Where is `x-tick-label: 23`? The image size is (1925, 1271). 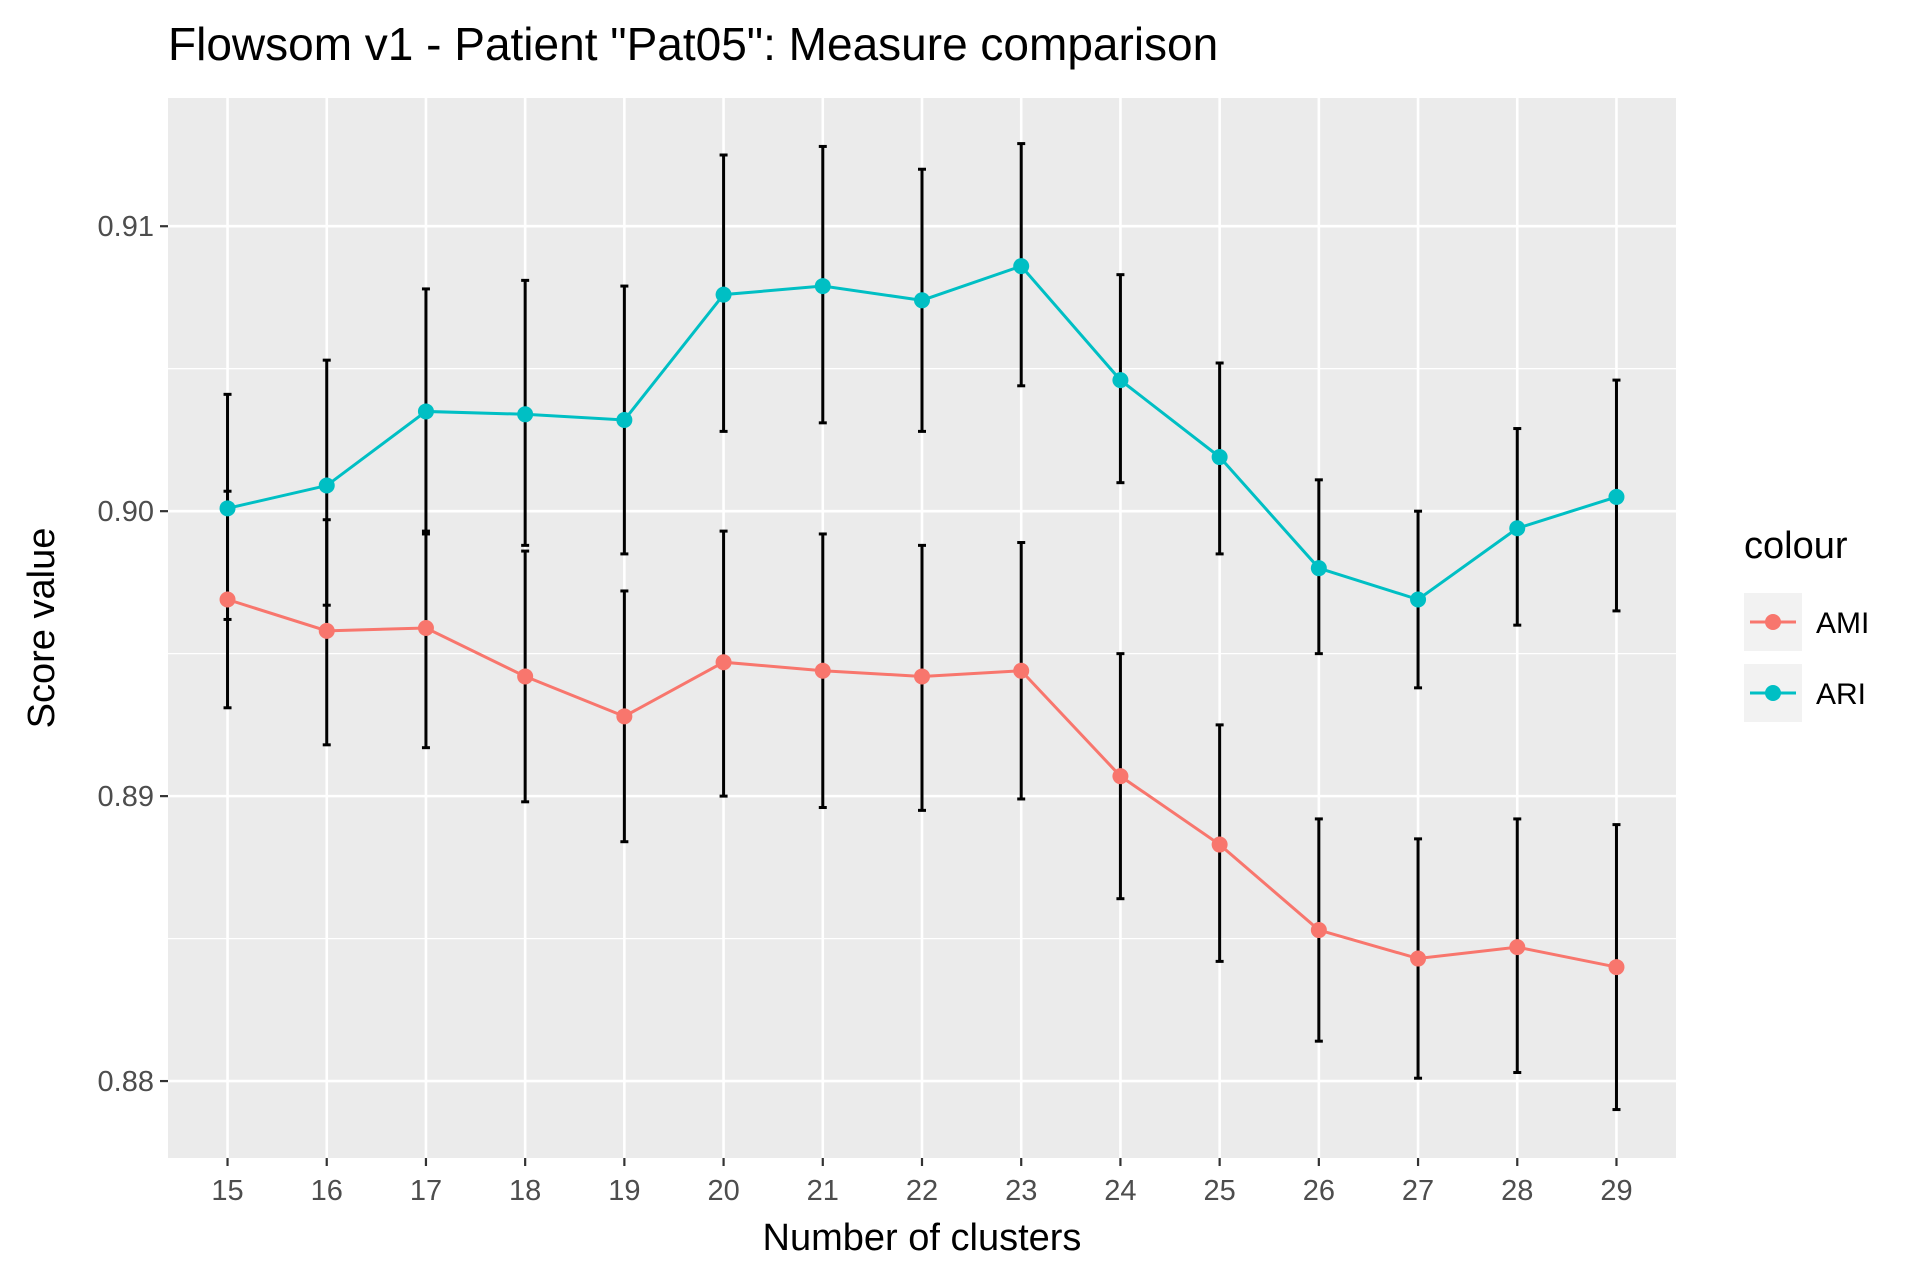
x-tick-label: 23 is located at coordinates (1021, 1191).